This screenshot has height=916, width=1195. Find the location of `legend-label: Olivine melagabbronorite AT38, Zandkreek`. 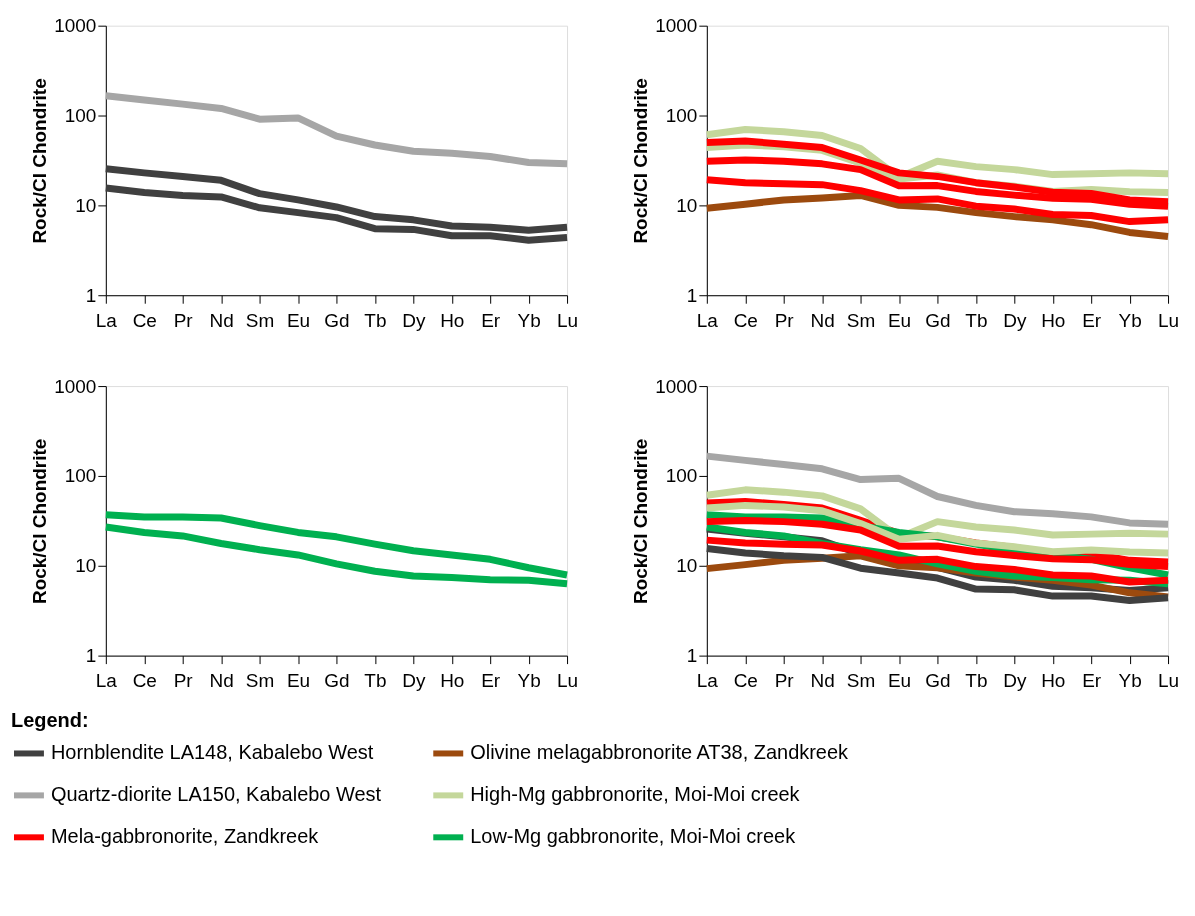

legend-label: Olivine melagabbronorite AT38, Zandkreek is located at coordinates (659, 752).